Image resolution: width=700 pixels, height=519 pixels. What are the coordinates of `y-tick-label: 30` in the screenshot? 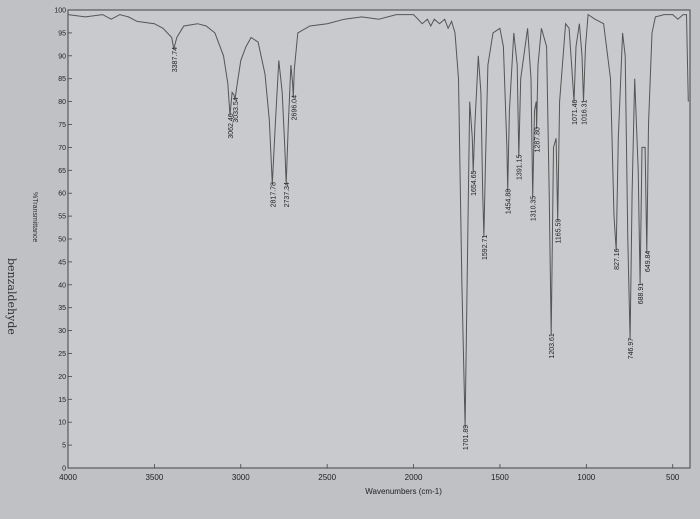 It's located at (62, 331).